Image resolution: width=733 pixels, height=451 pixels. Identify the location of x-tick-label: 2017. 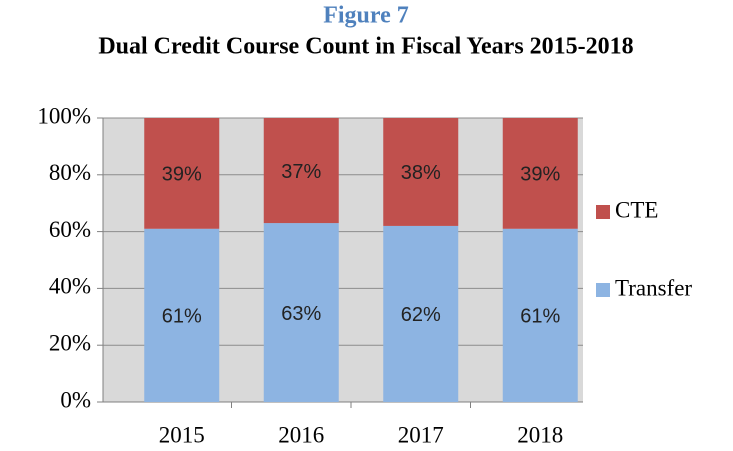
(421, 434).